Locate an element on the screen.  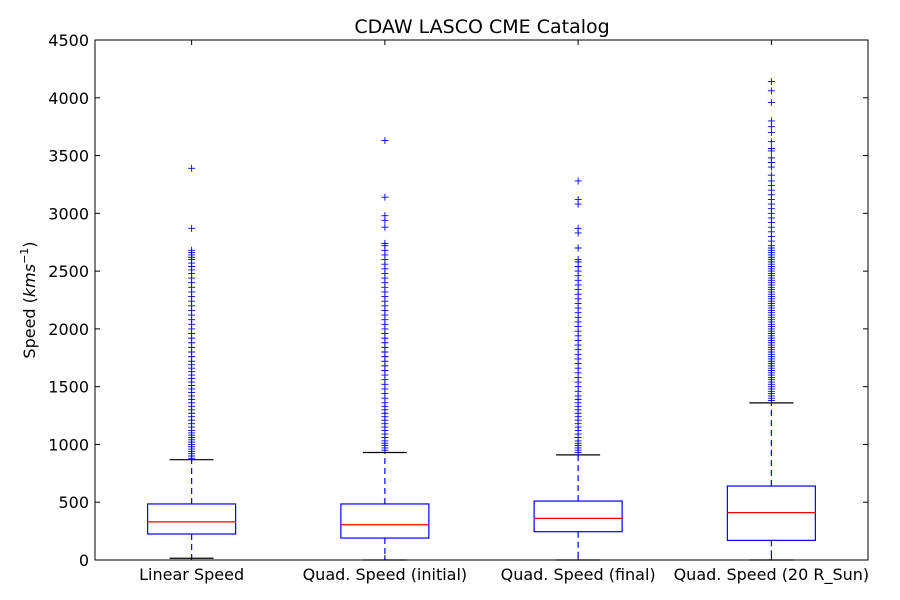
chart-title: CDAW LASCO CME Catalog is located at coordinates (481, 27).